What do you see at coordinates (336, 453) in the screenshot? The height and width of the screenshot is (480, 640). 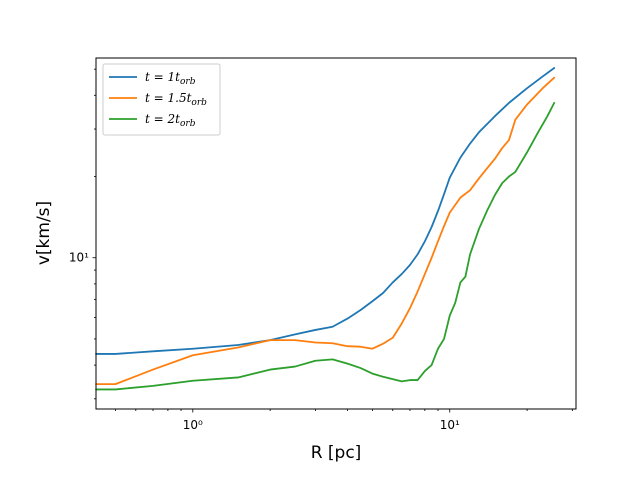 I see `x-axis-label: R [pc]` at bounding box center [336, 453].